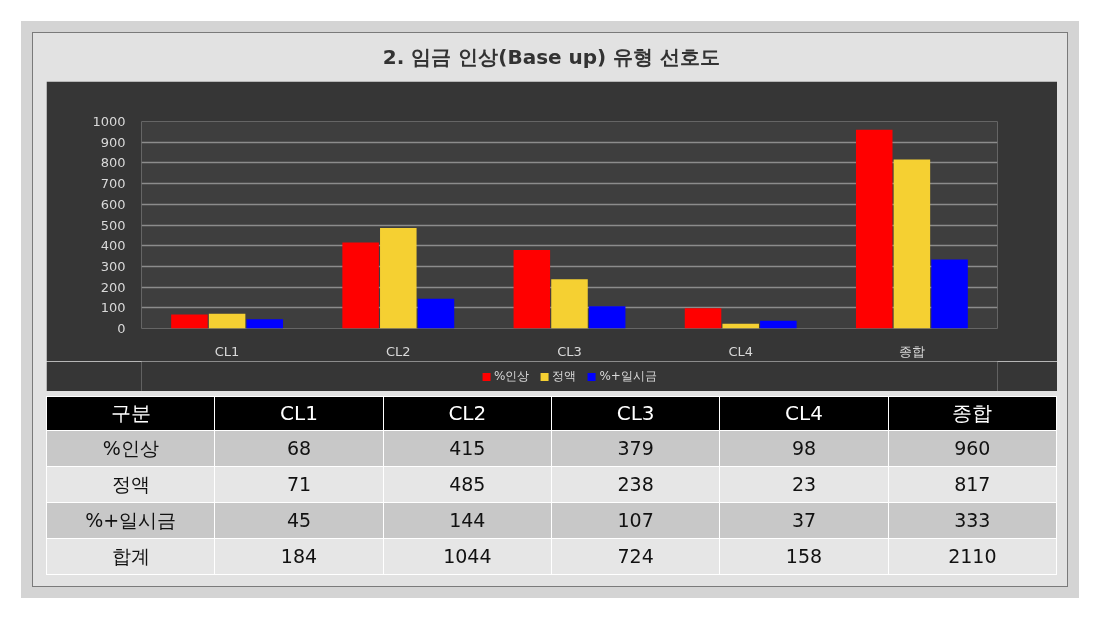  I want to click on y-tick-label: 200, so click(113, 287).